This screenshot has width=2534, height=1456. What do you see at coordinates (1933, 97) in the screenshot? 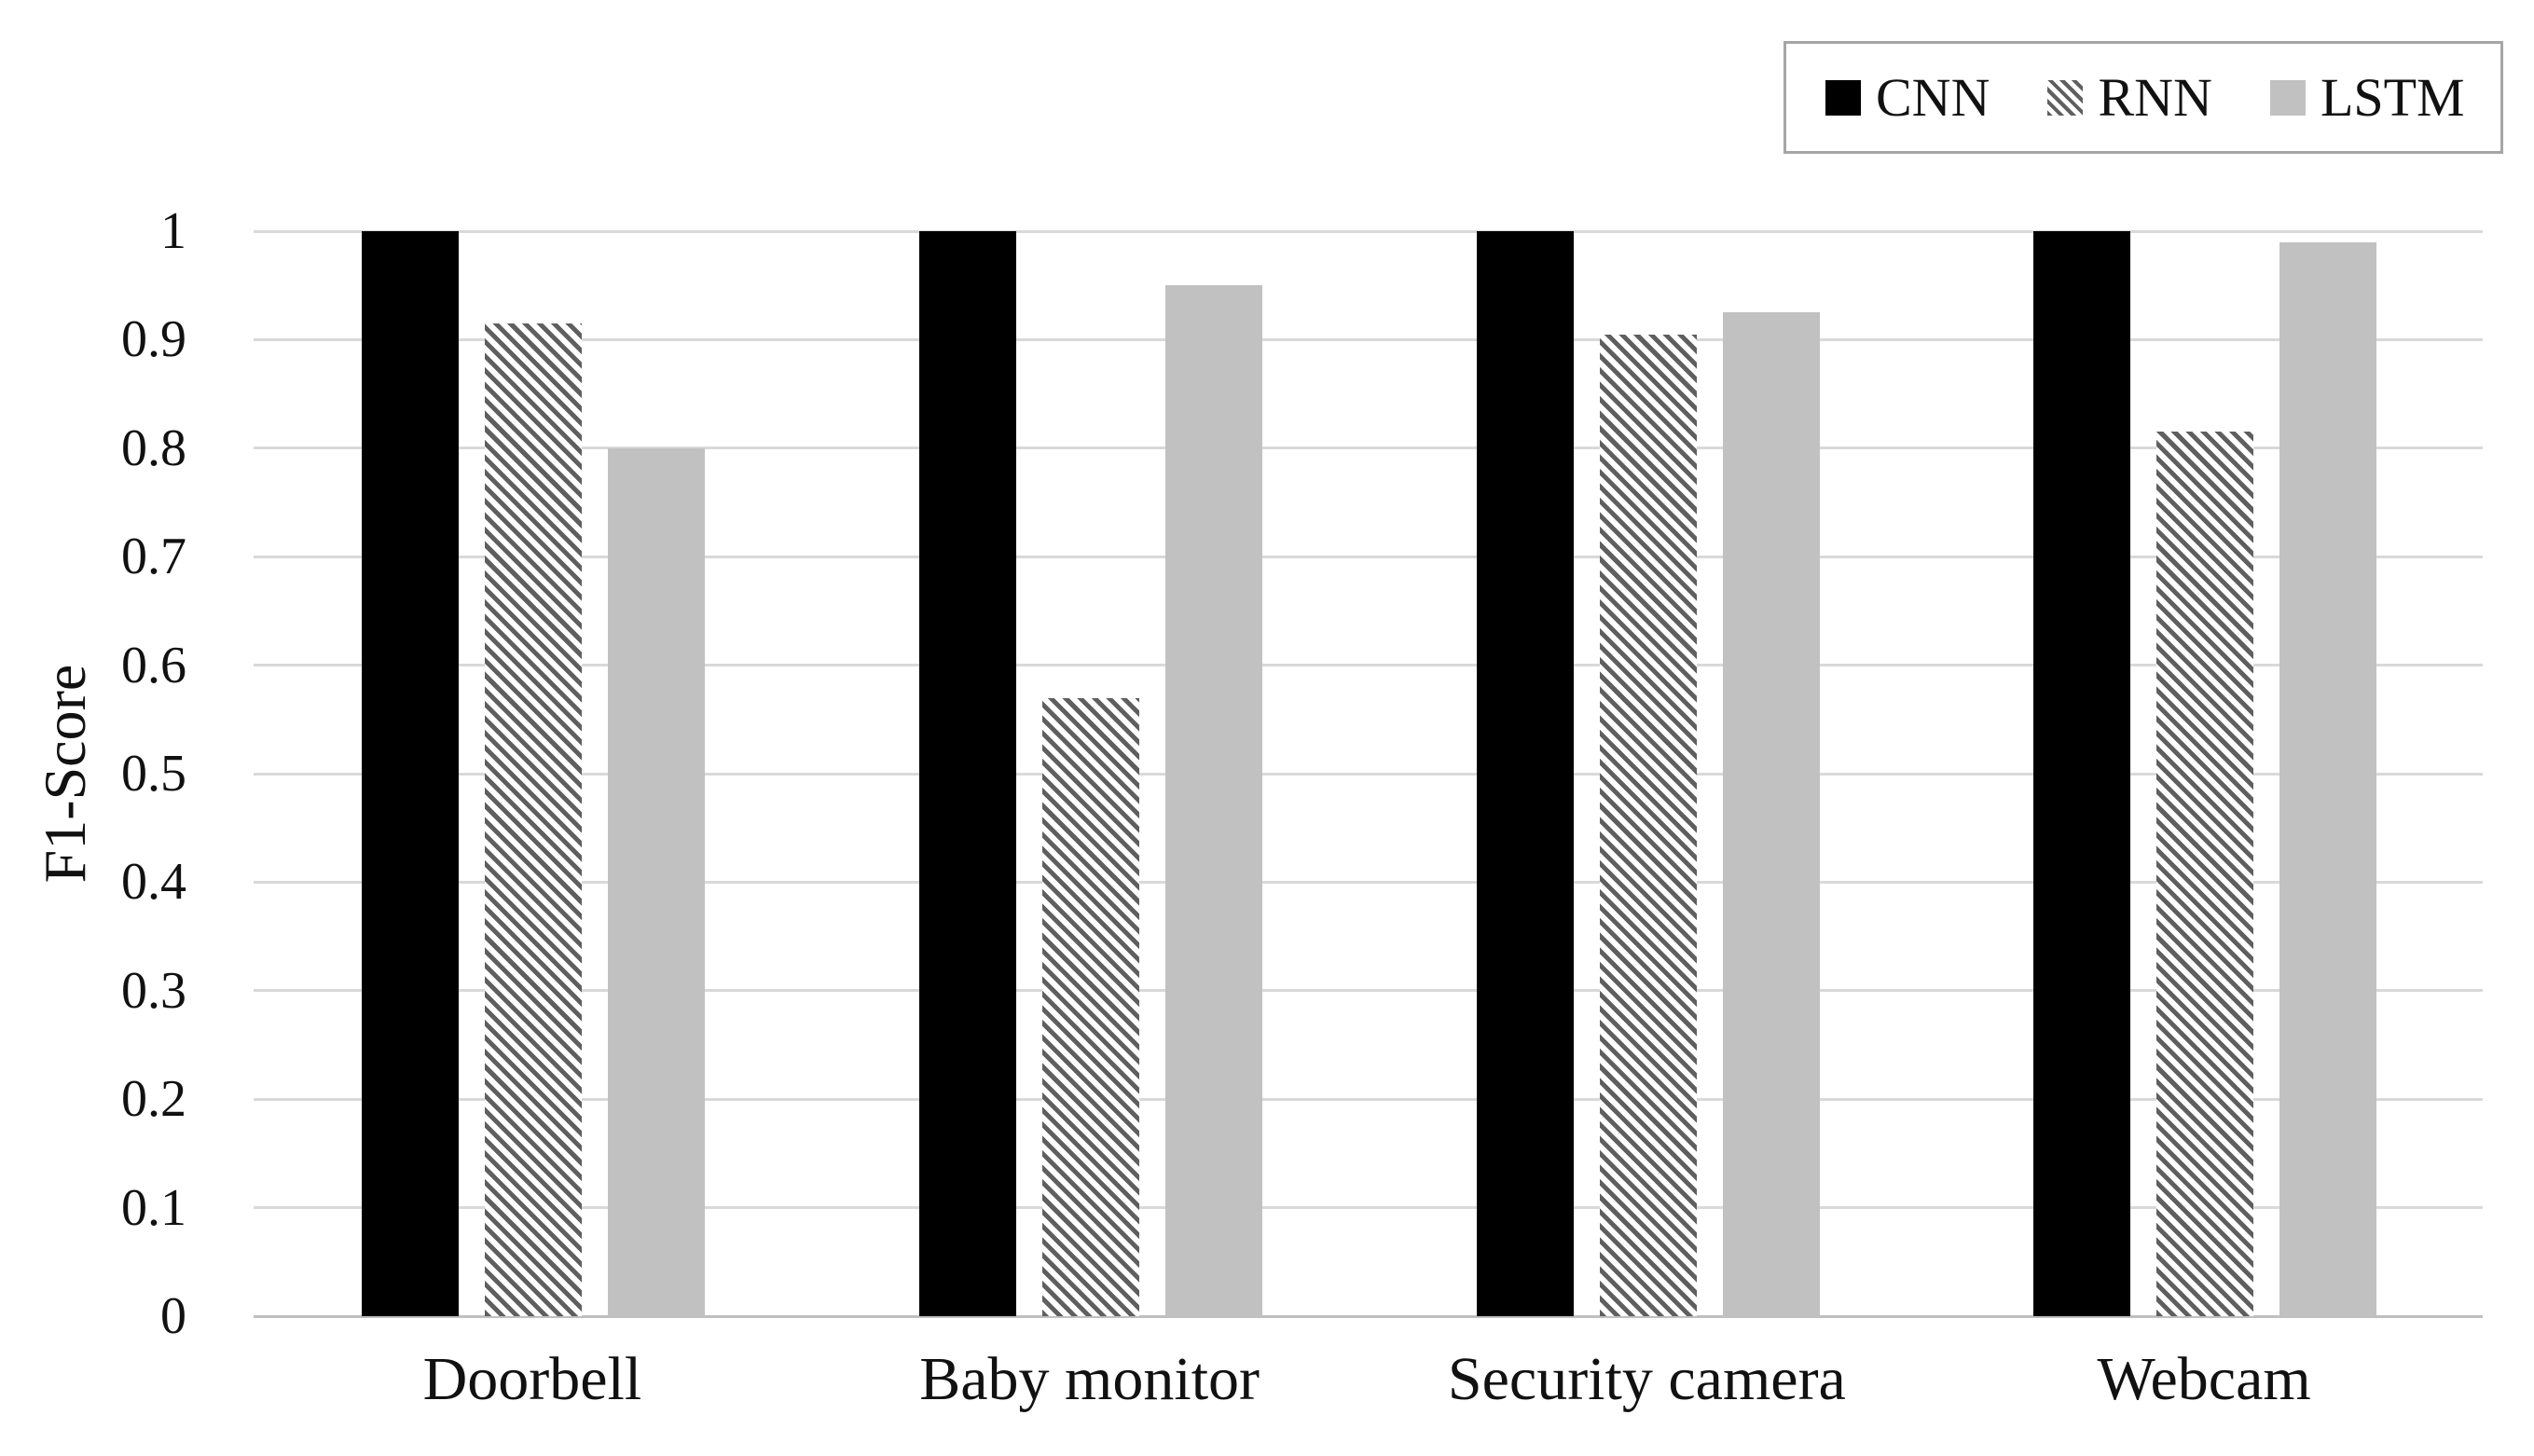
I see `legend-label-cnn: CNN` at bounding box center [1933, 97].